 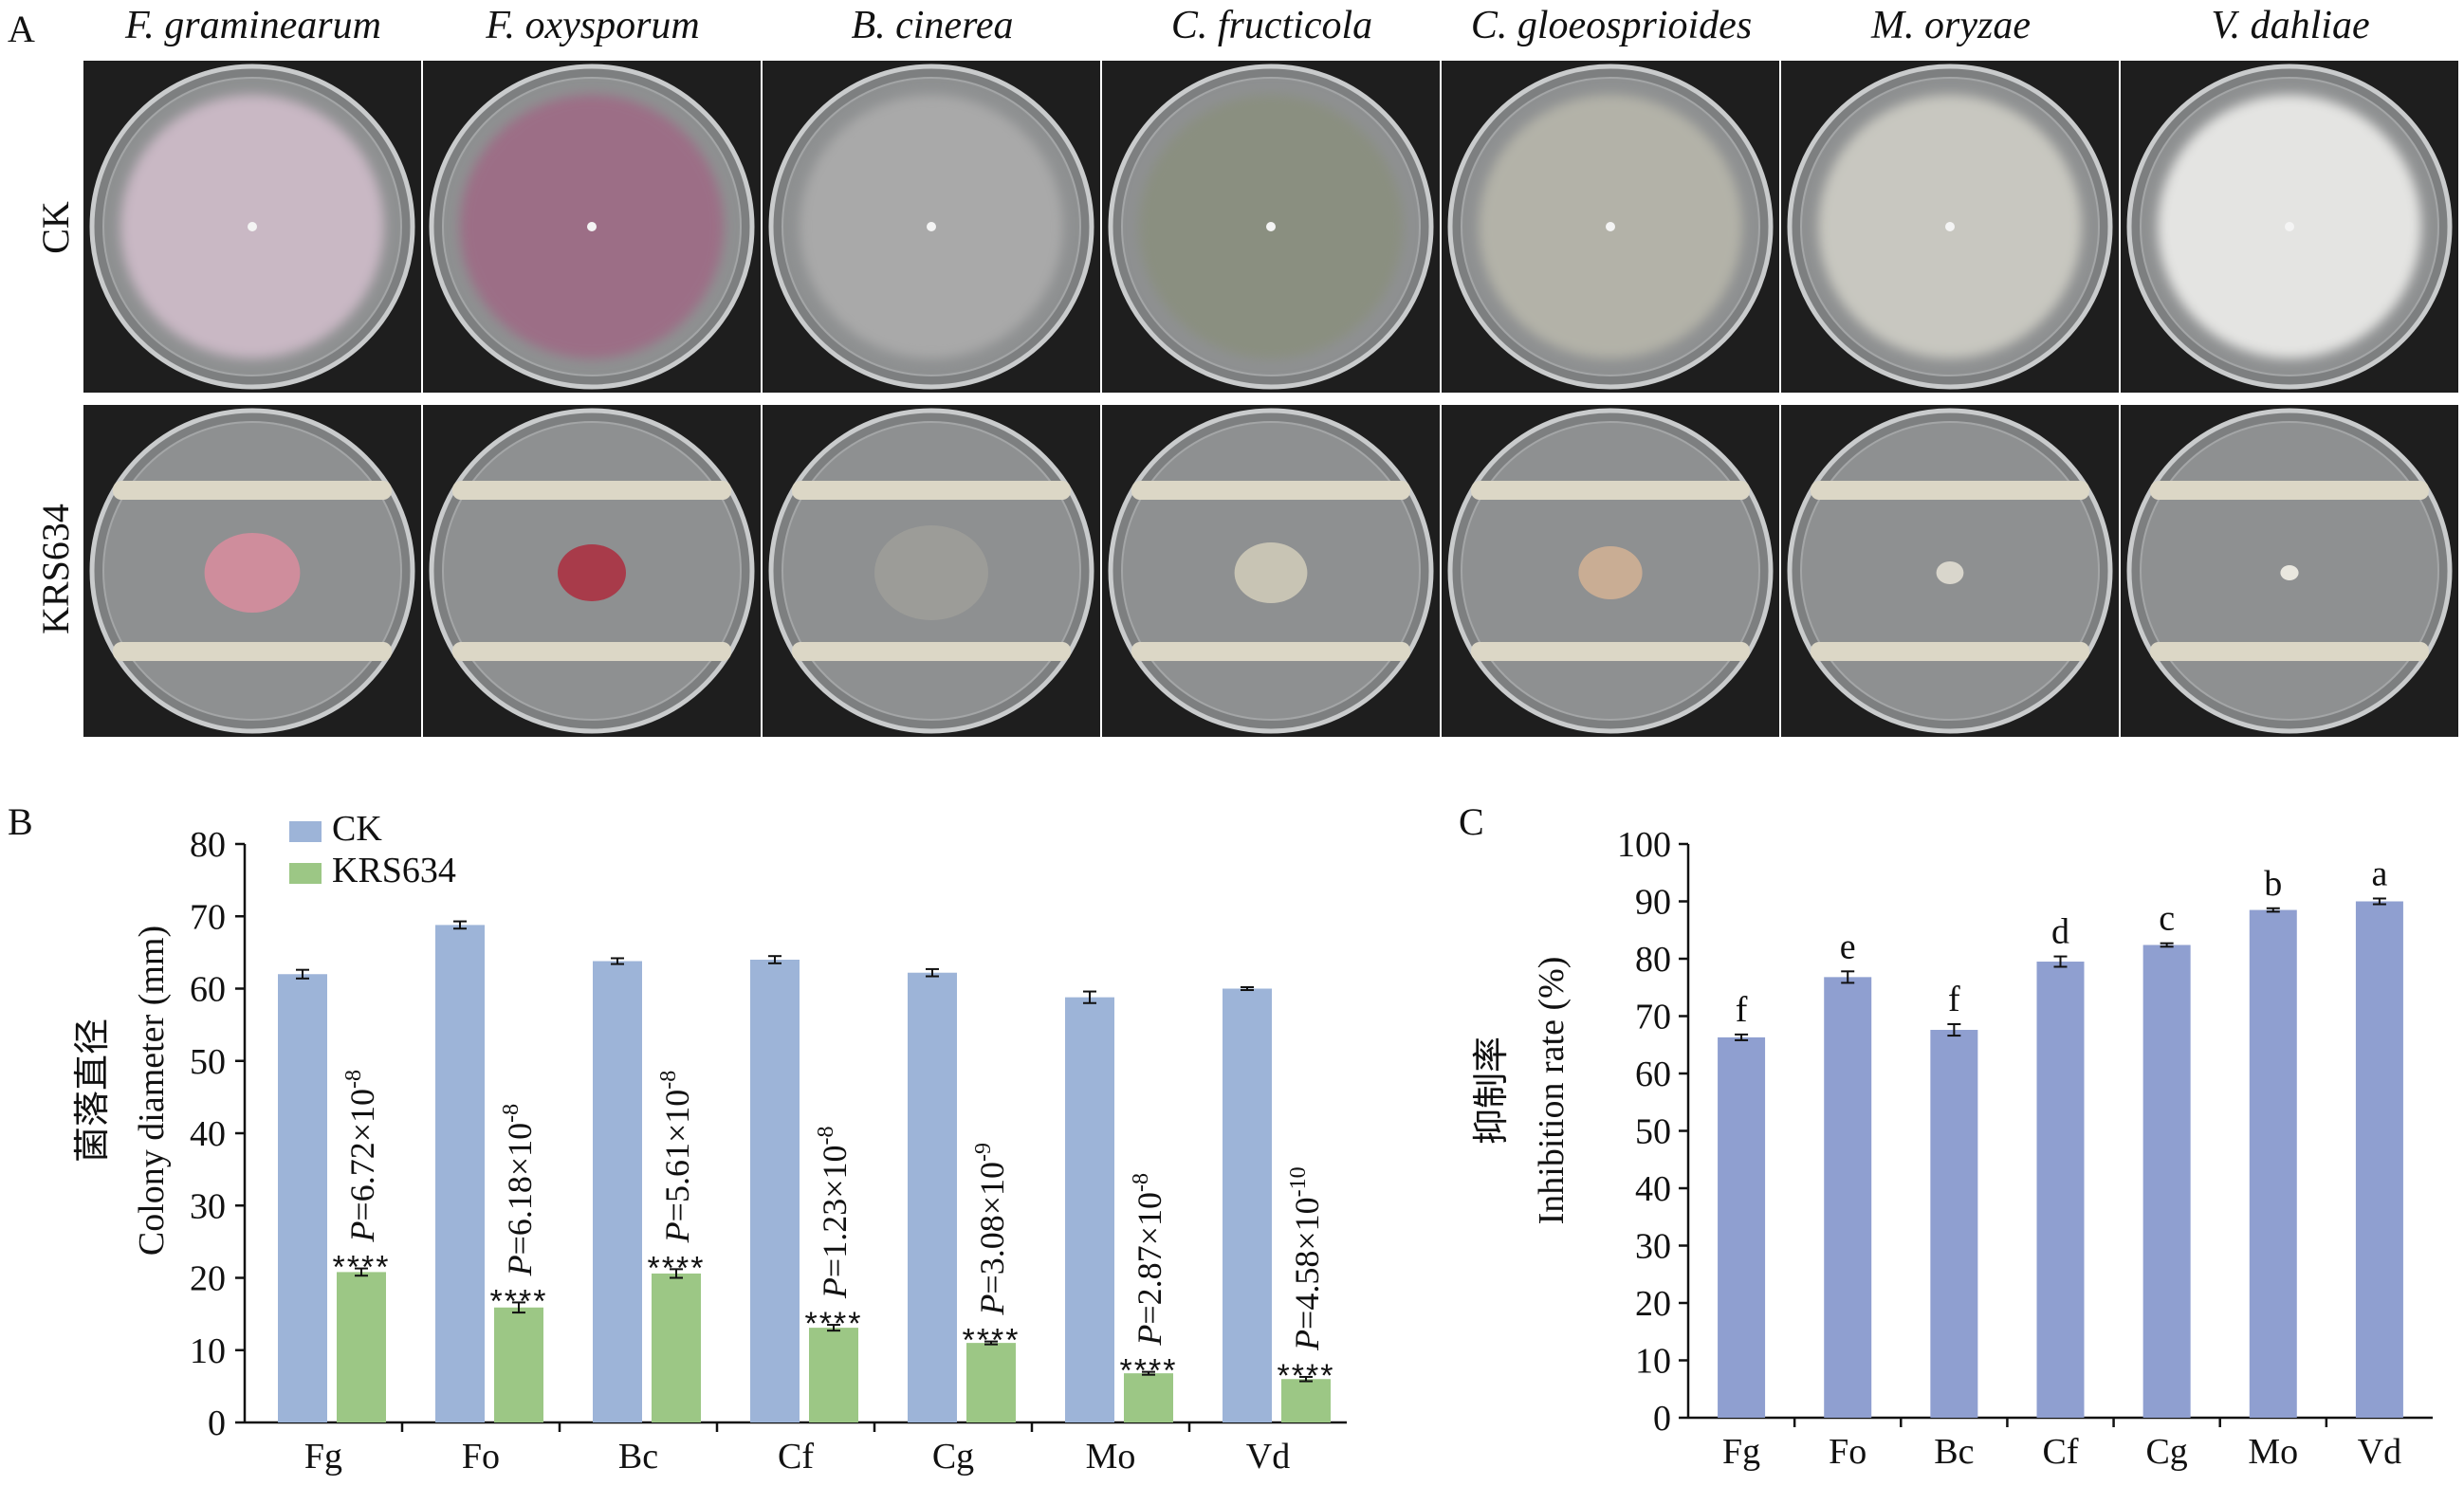 I want to click on panel-c-significance-letter: a, so click(x=2379, y=873).